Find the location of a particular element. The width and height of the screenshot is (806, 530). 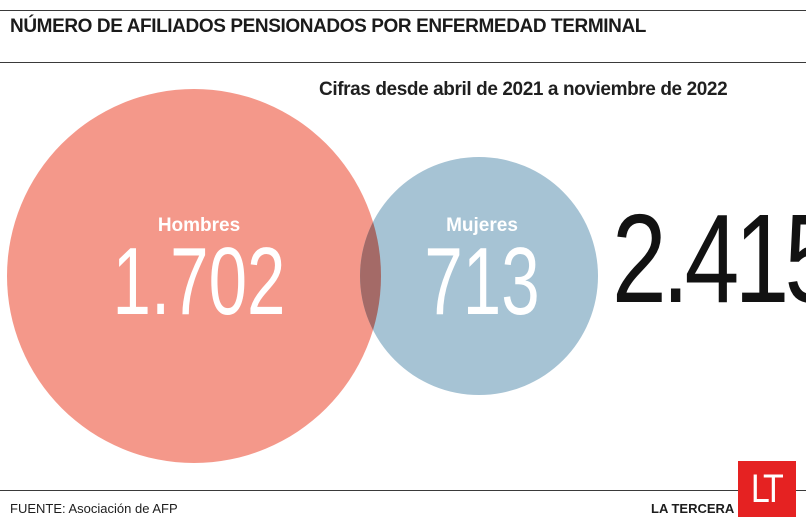

brand-name: LA TERCERA is located at coordinates (693, 508).